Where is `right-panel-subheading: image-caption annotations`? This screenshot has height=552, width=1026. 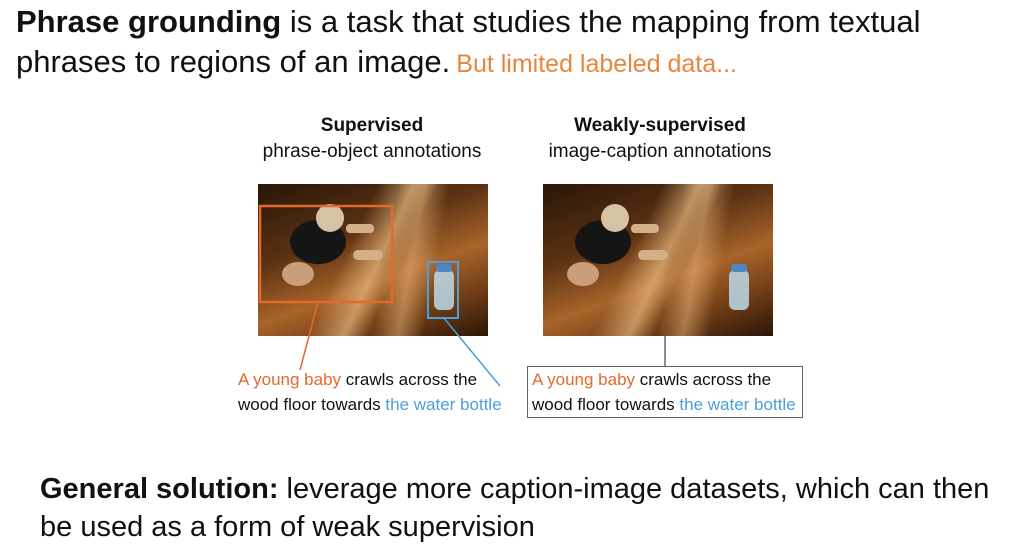 right-panel-subheading: image-caption annotations is located at coordinates (660, 151).